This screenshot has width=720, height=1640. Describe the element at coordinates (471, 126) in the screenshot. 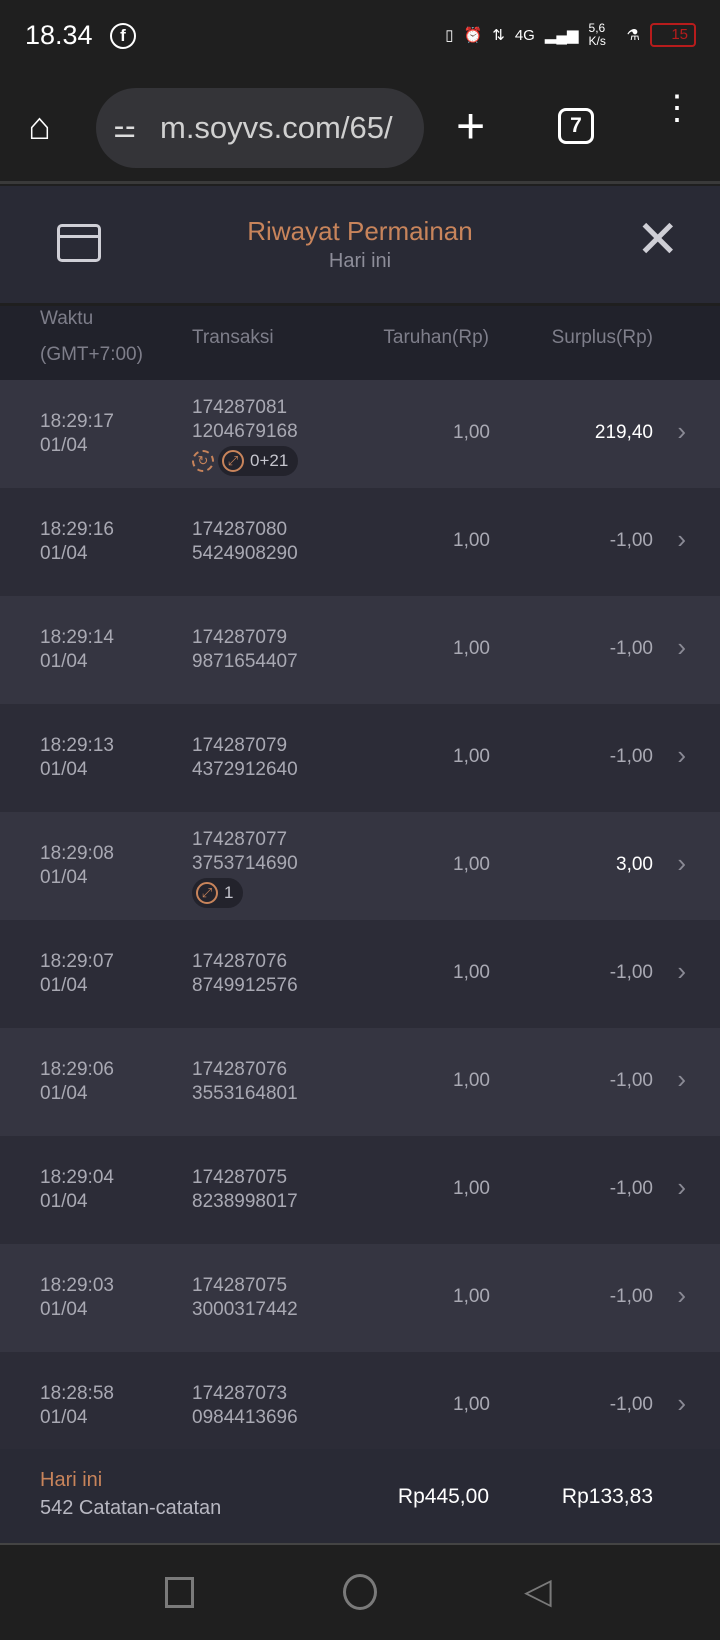

I see `new-tab-icon: +` at that location.